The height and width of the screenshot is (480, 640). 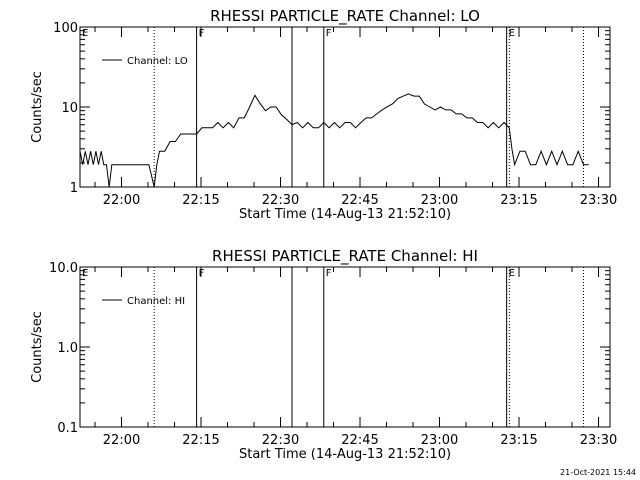 I want to click on legend-label: Channel: HI, so click(x=156, y=301).